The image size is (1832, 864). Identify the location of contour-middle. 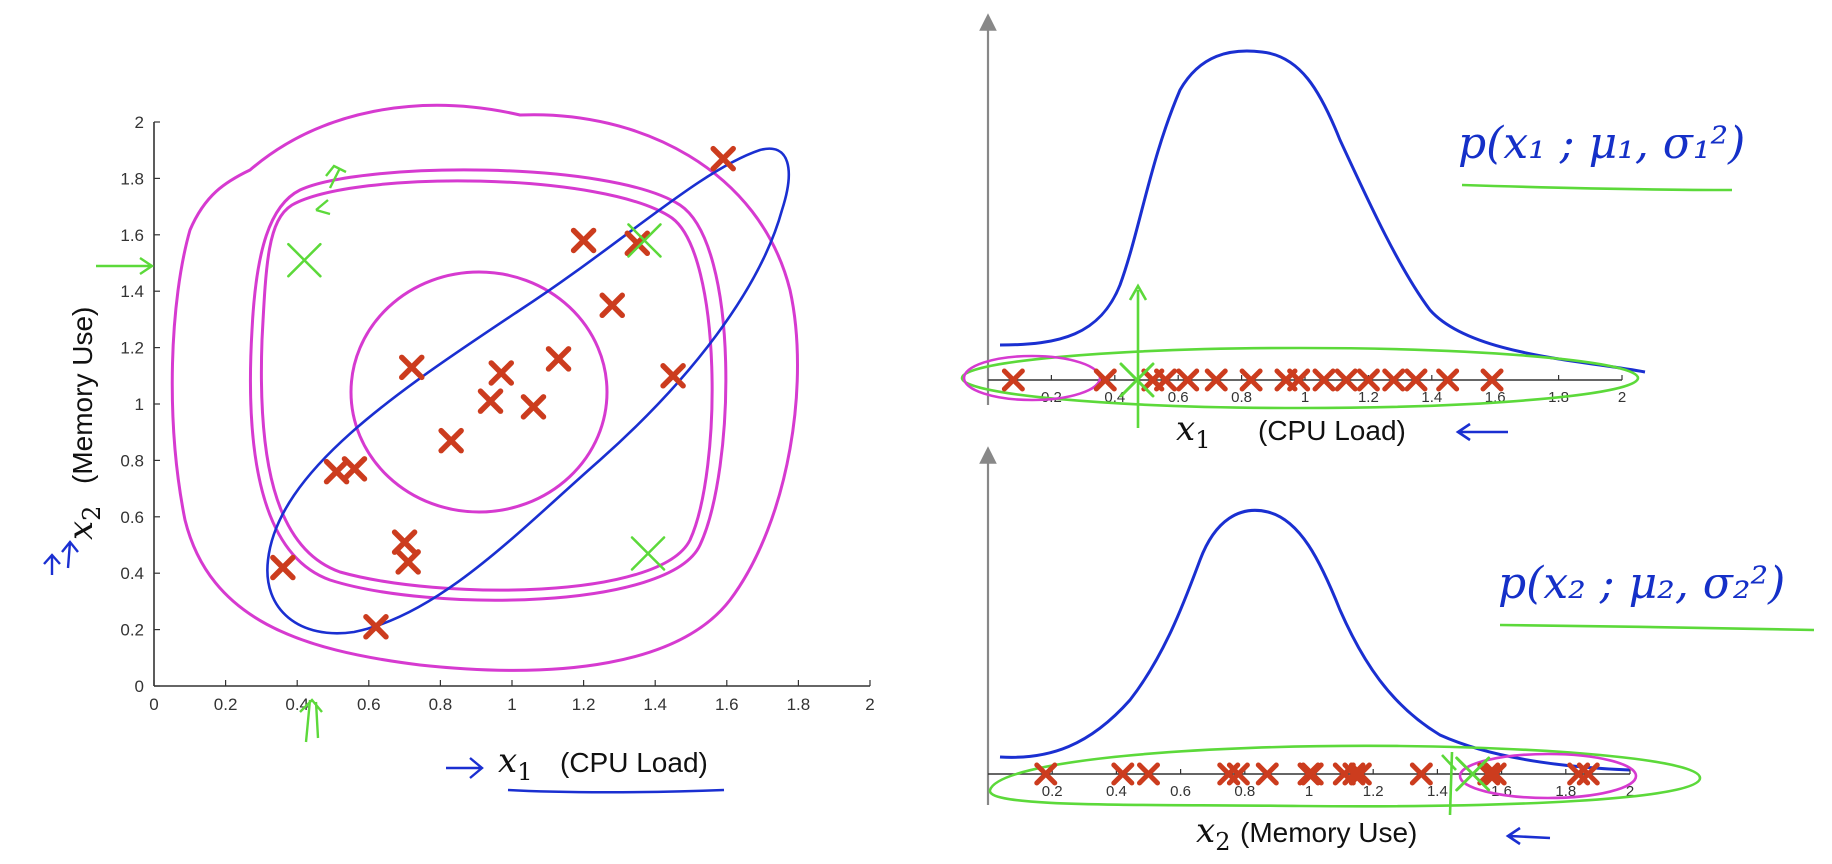
(488, 385).